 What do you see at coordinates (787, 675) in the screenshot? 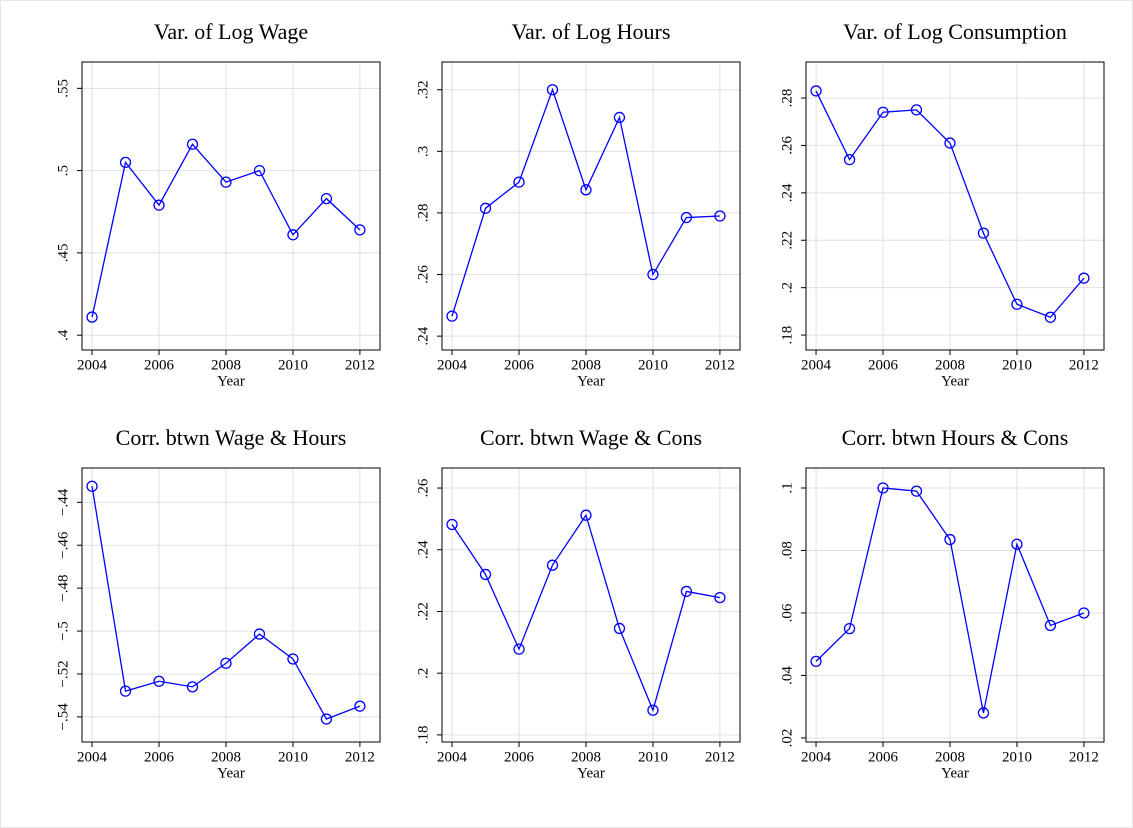
I see `y-tick-label: .04` at bounding box center [787, 675].